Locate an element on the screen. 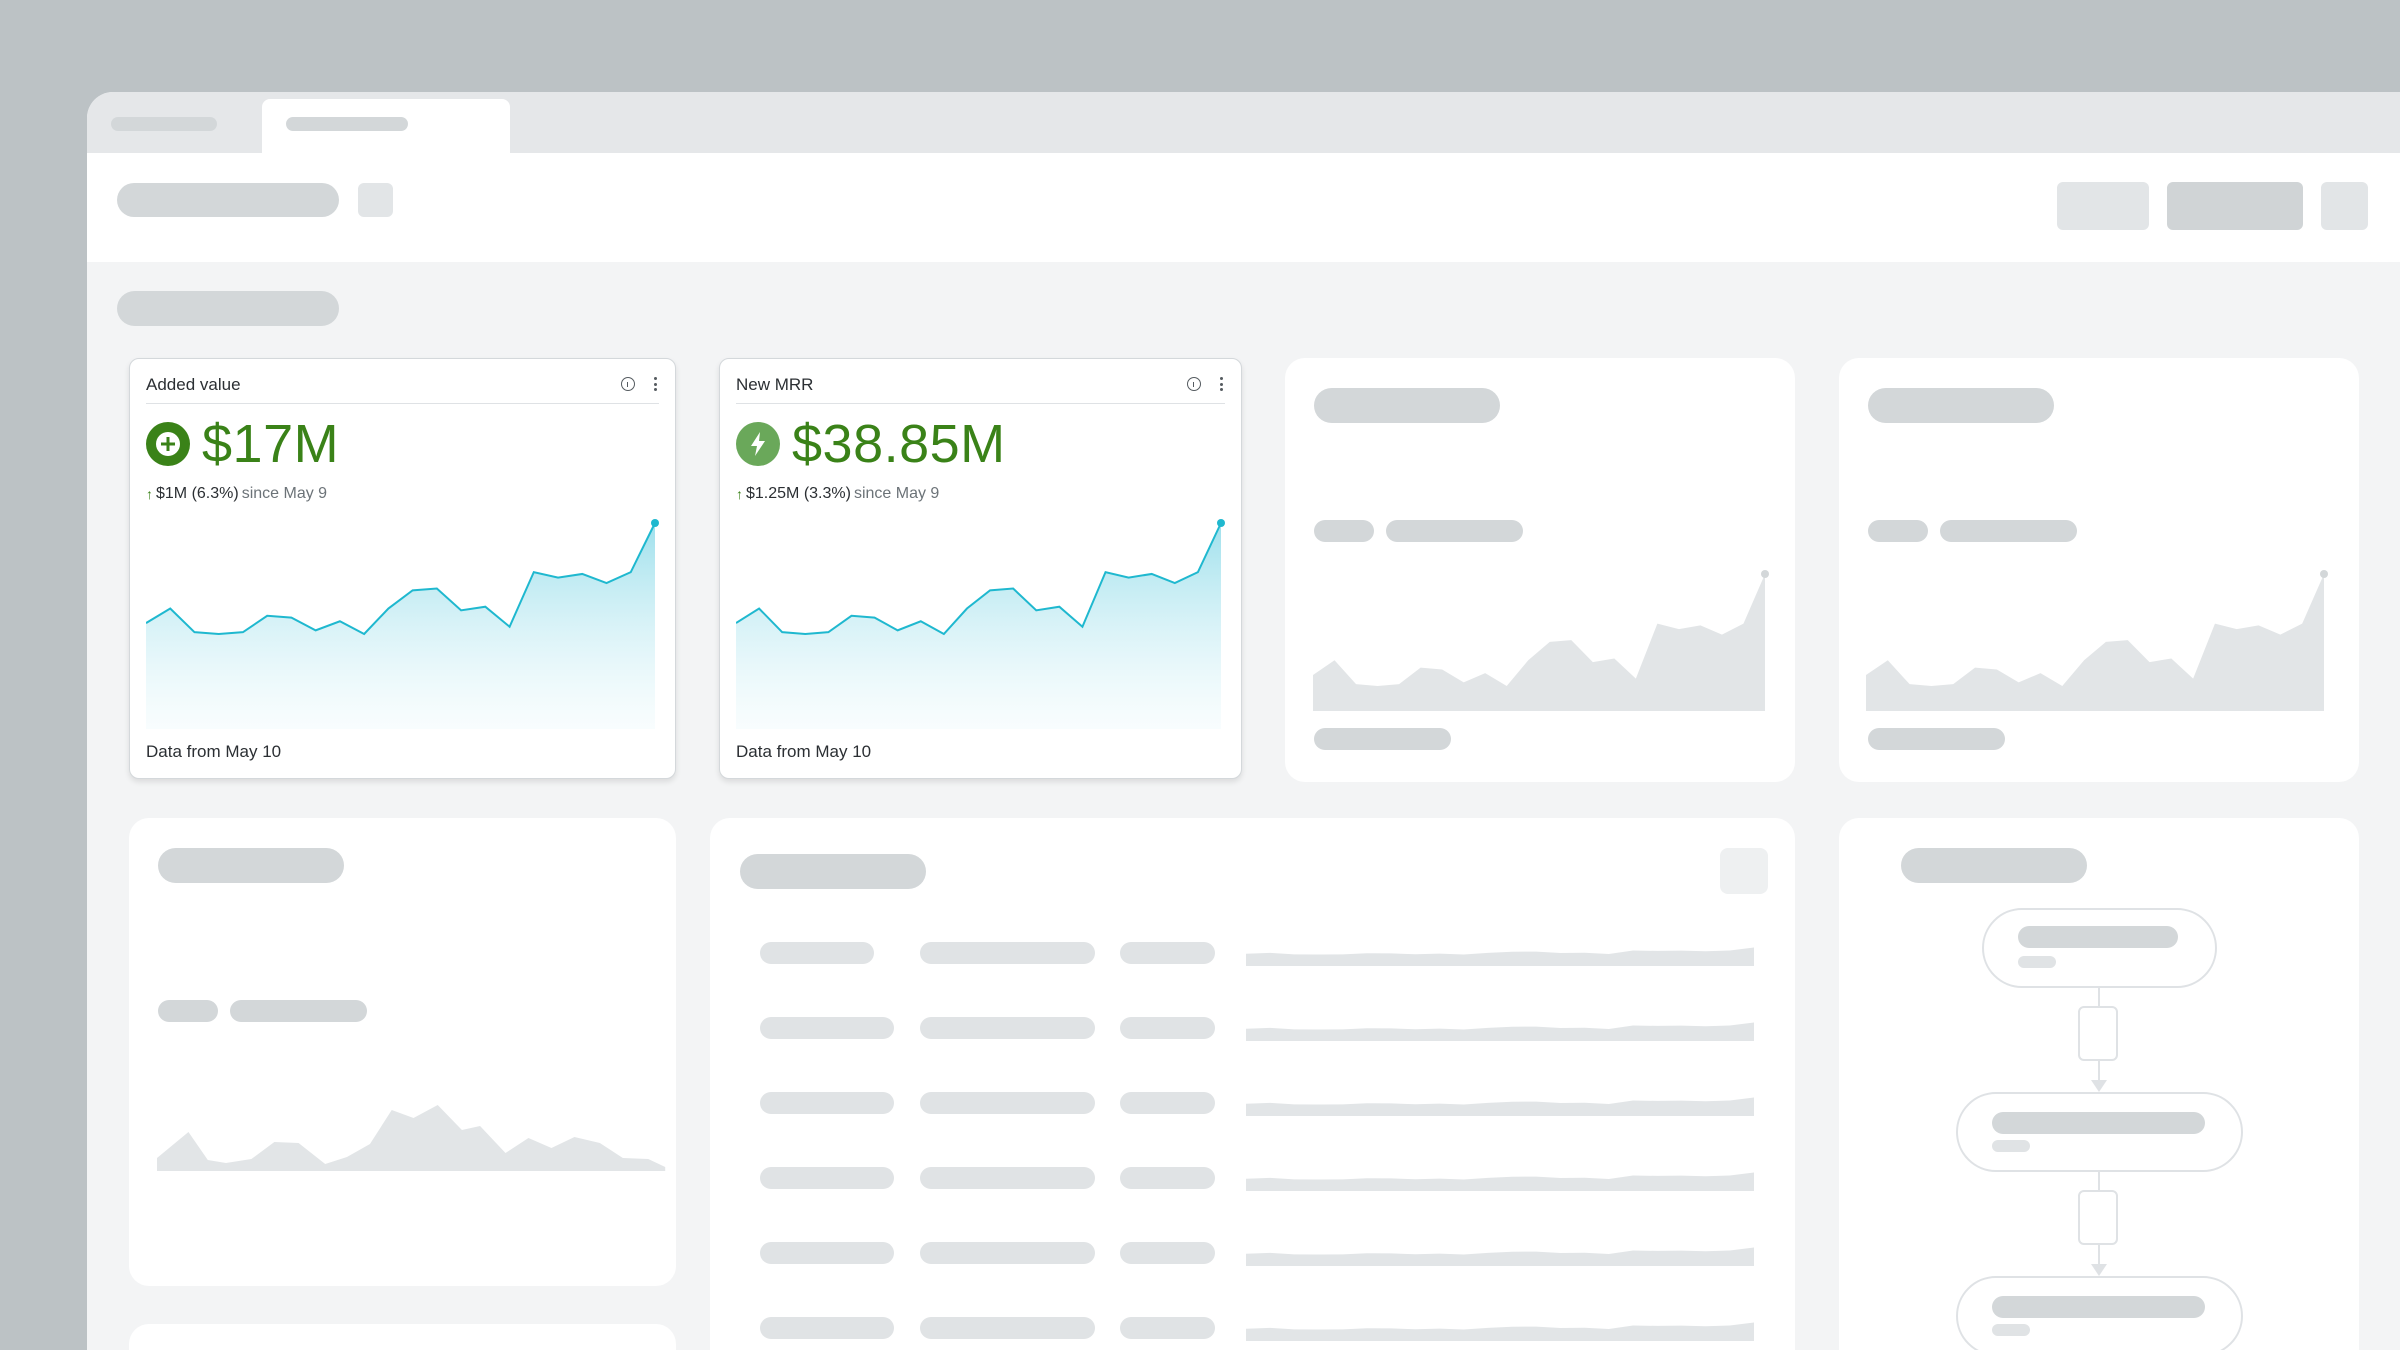 This screenshot has height=1350, width=2400. arrow-down-icon is located at coordinates (2099, 1270).